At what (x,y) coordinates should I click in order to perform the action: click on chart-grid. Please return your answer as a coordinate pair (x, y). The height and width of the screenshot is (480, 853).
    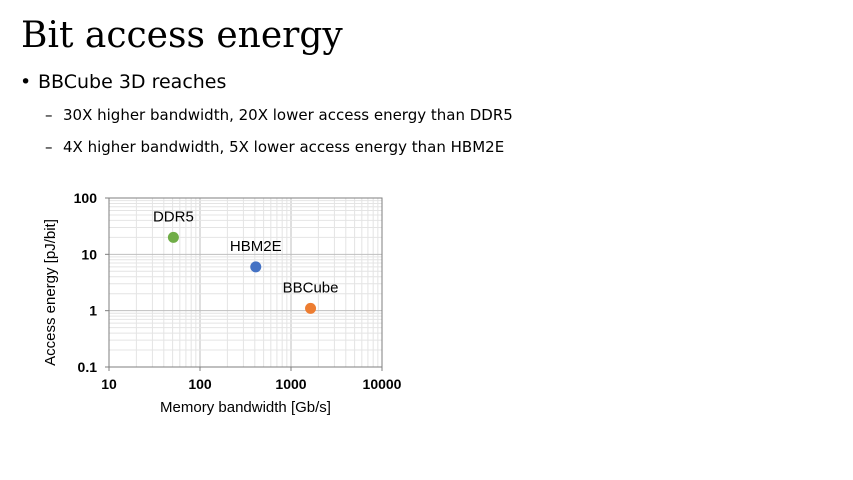
    Looking at the image, I should click on (245, 282).